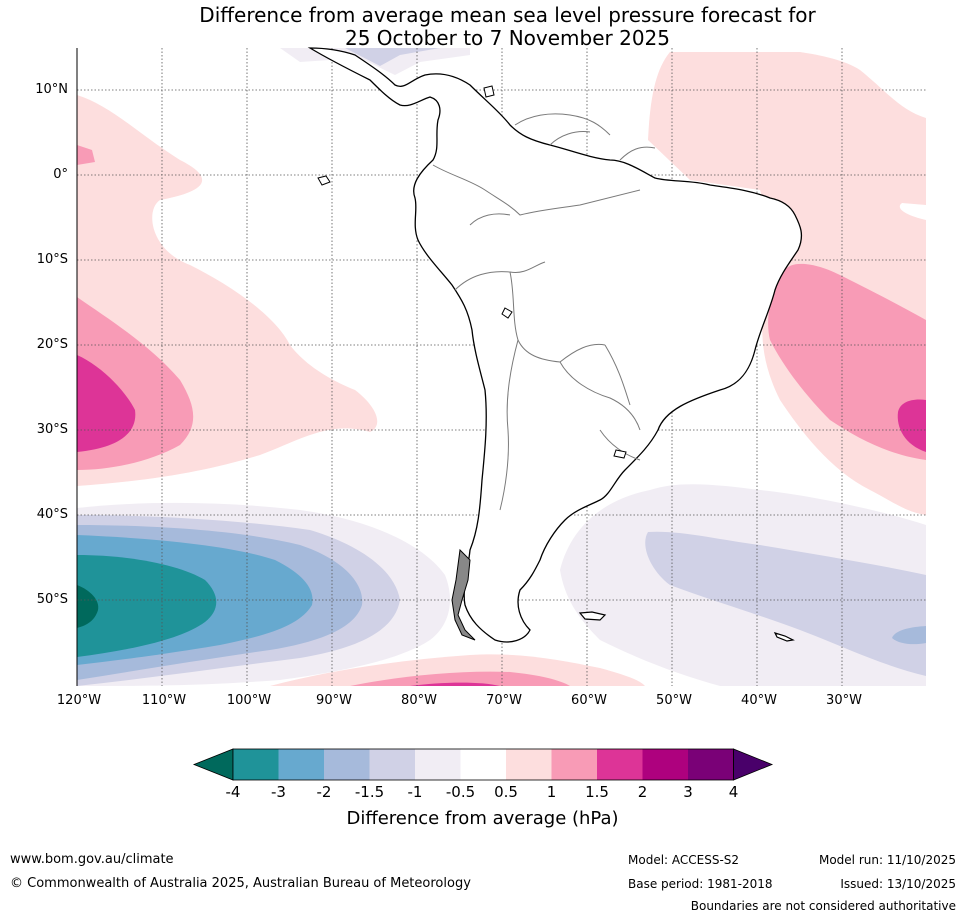  What do you see at coordinates (909, 635) in the screenshot?
I see `anomaly-neg-2-southeast` at bounding box center [909, 635].